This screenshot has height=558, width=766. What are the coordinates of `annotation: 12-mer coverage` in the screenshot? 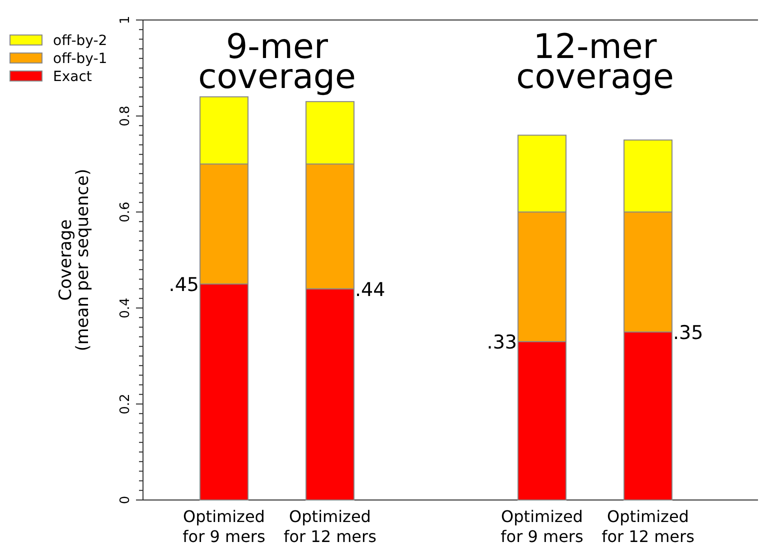 It's located at (595, 62).